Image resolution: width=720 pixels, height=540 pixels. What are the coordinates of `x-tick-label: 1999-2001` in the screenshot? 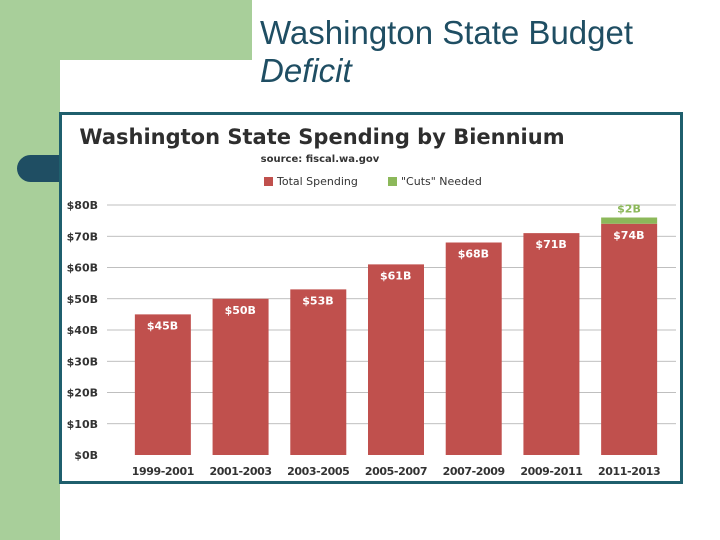 It's located at (163, 471).